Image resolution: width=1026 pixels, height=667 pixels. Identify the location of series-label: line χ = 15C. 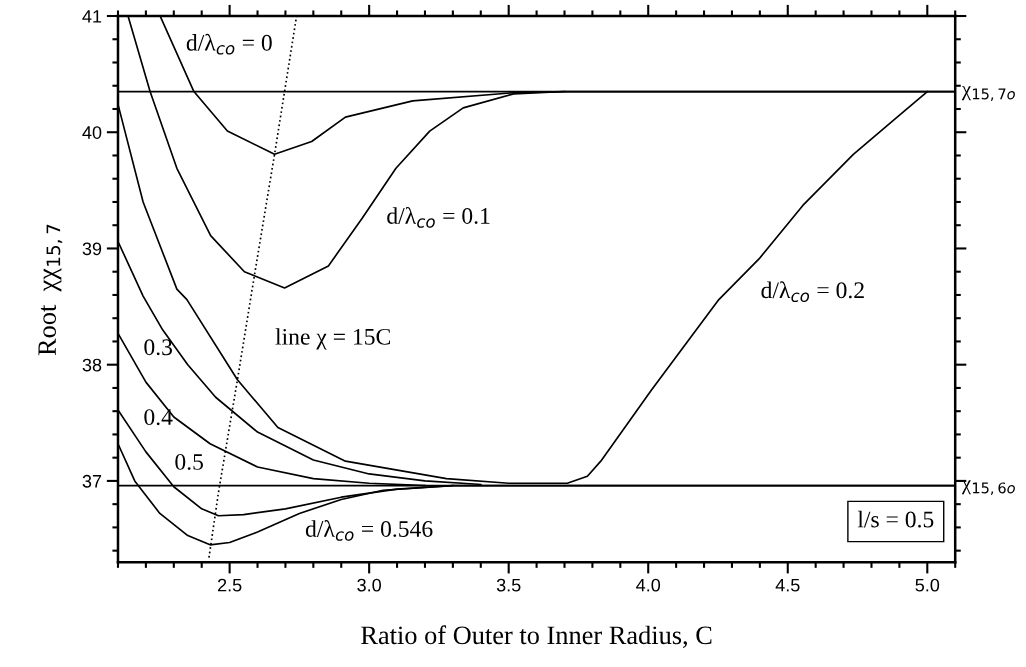
(332, 339).